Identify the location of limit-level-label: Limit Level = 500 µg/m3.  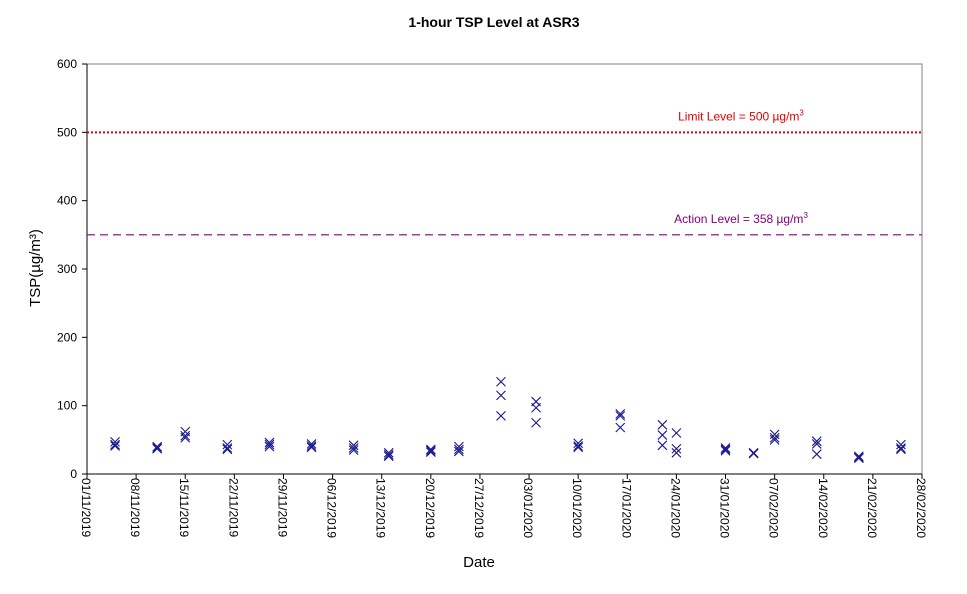
(741, 115).